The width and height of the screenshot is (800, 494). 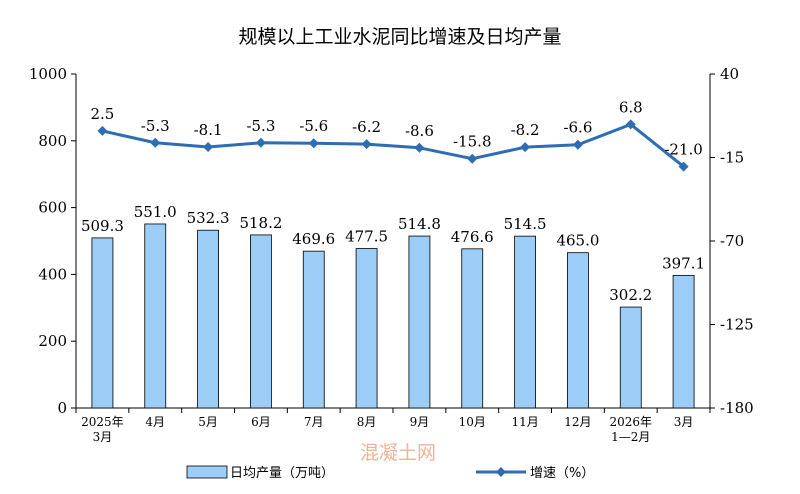 I want to click on line-value-label: -21.0, so click(x=683, y=150).